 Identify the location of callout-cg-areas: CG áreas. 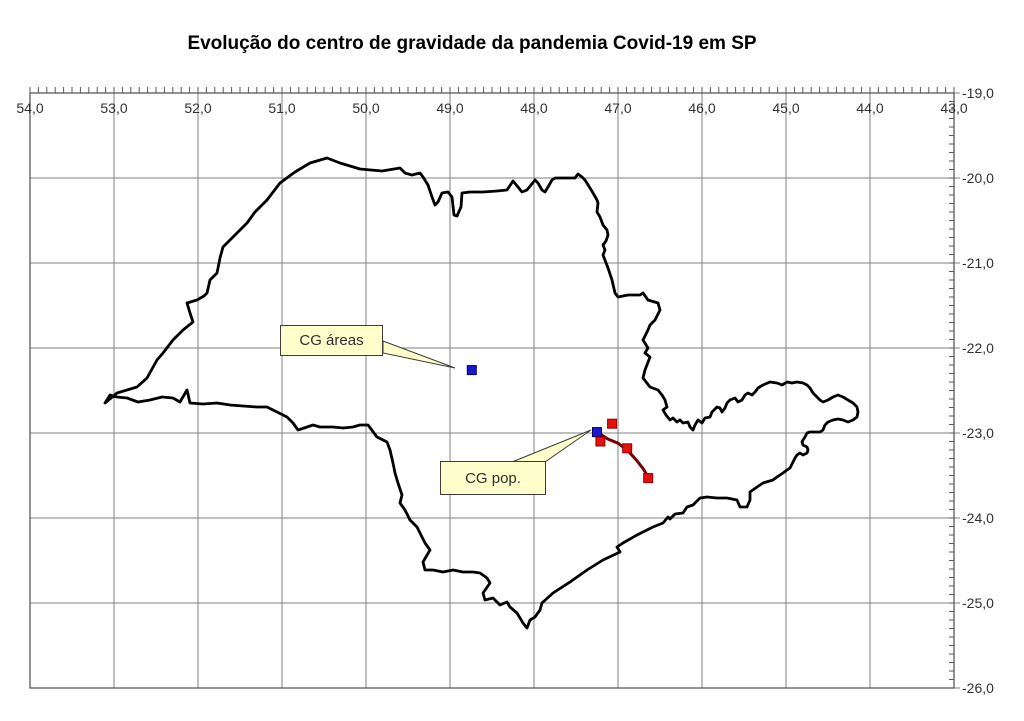
(331, 340).